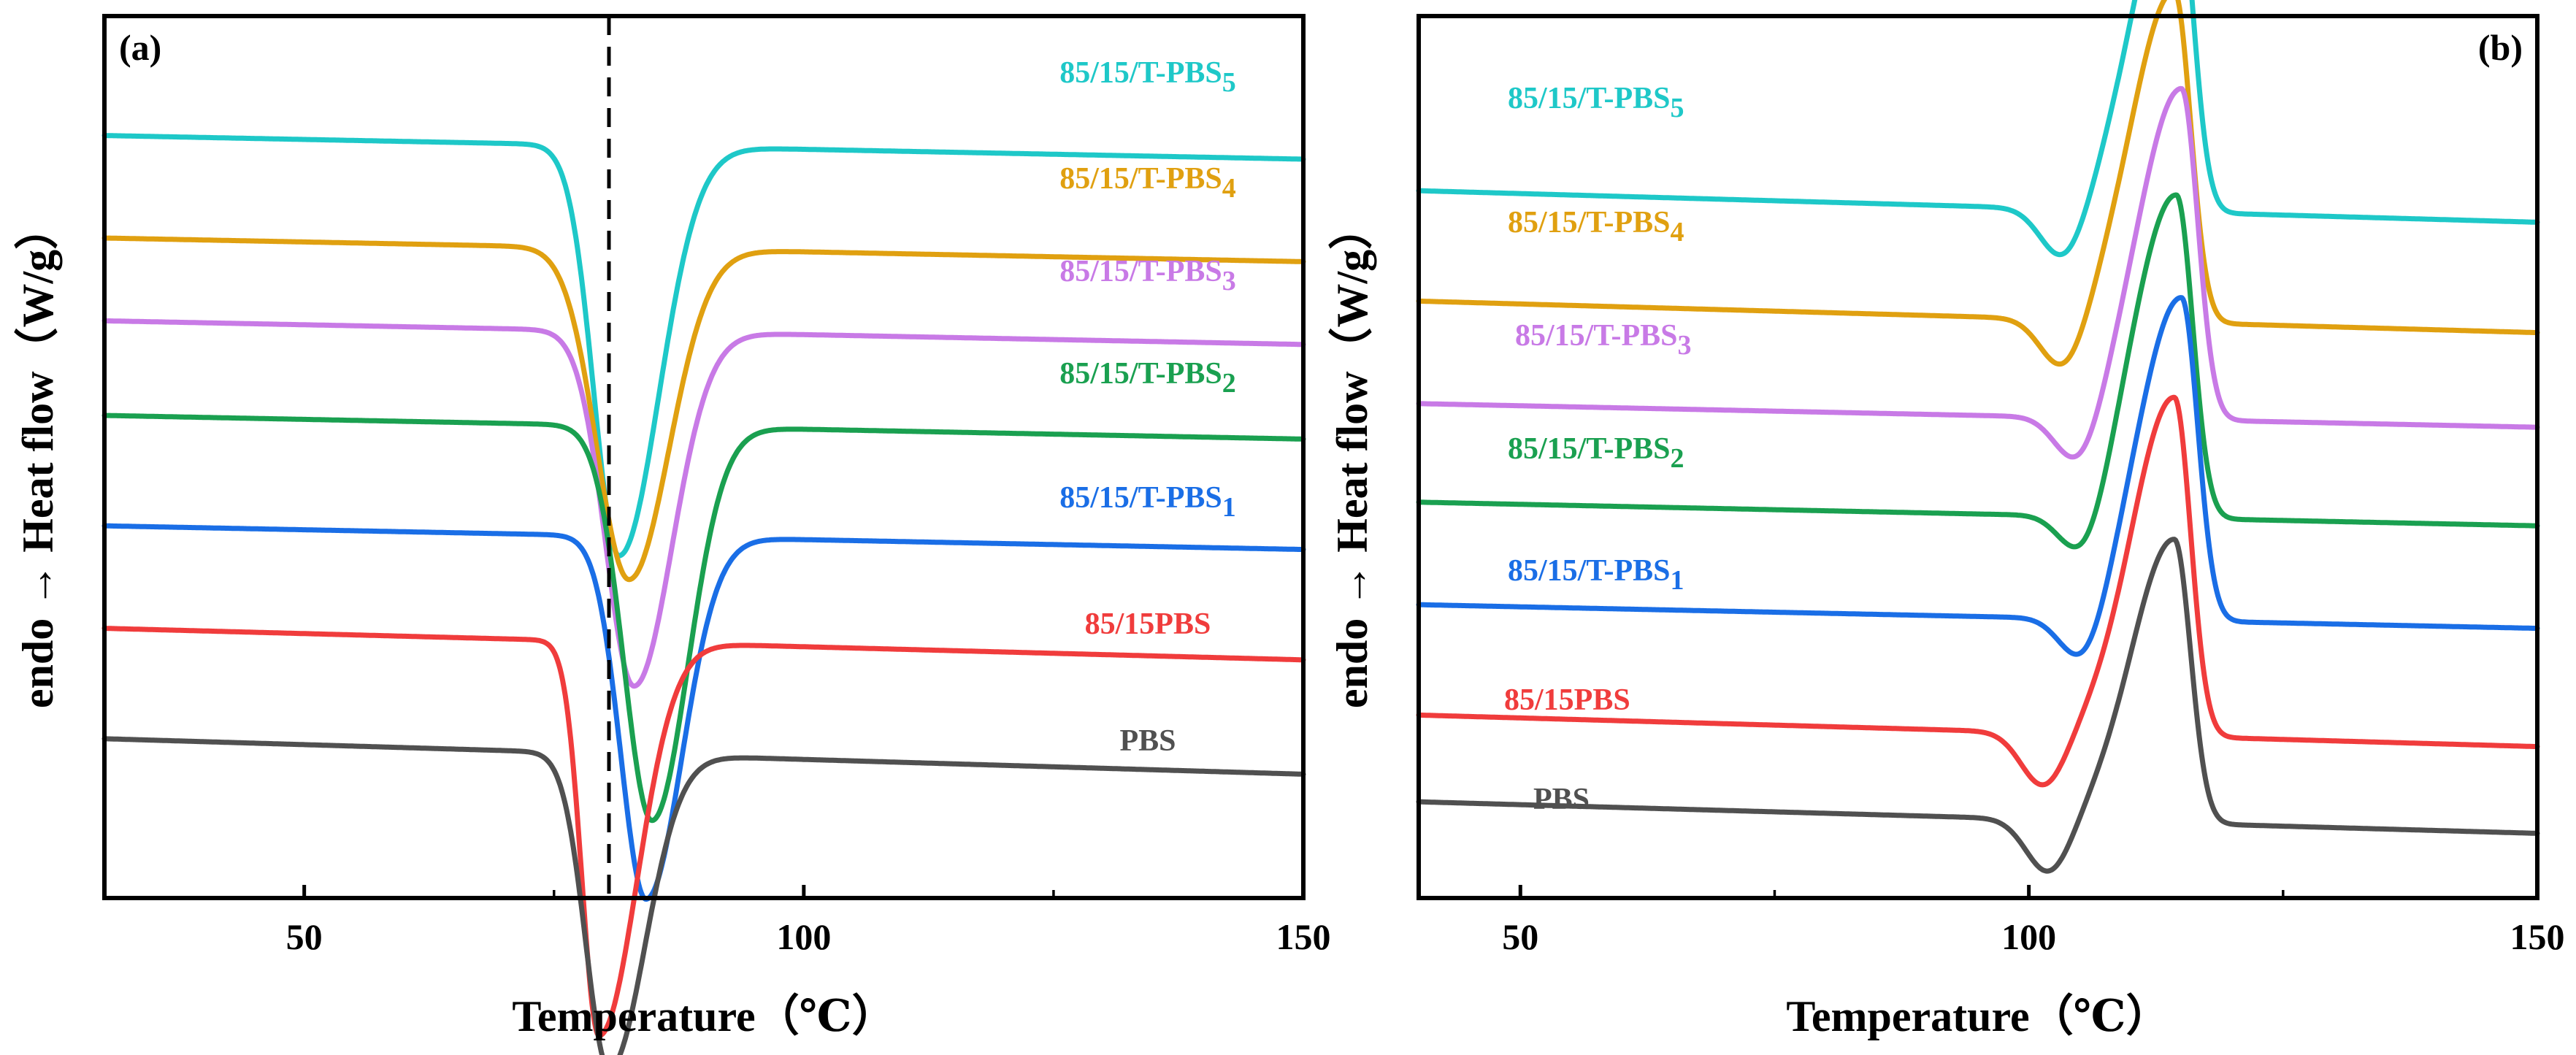 The image size is (2576, 1055). I want to click on panel-a-series-label: 85/15PBS, so click(1148, 624).